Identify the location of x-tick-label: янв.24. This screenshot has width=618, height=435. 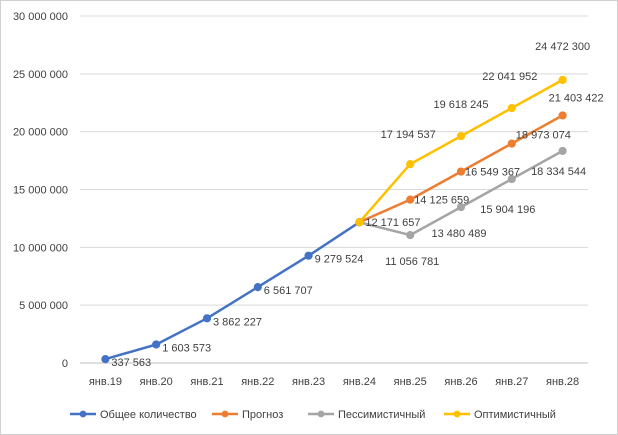
(359, 382).